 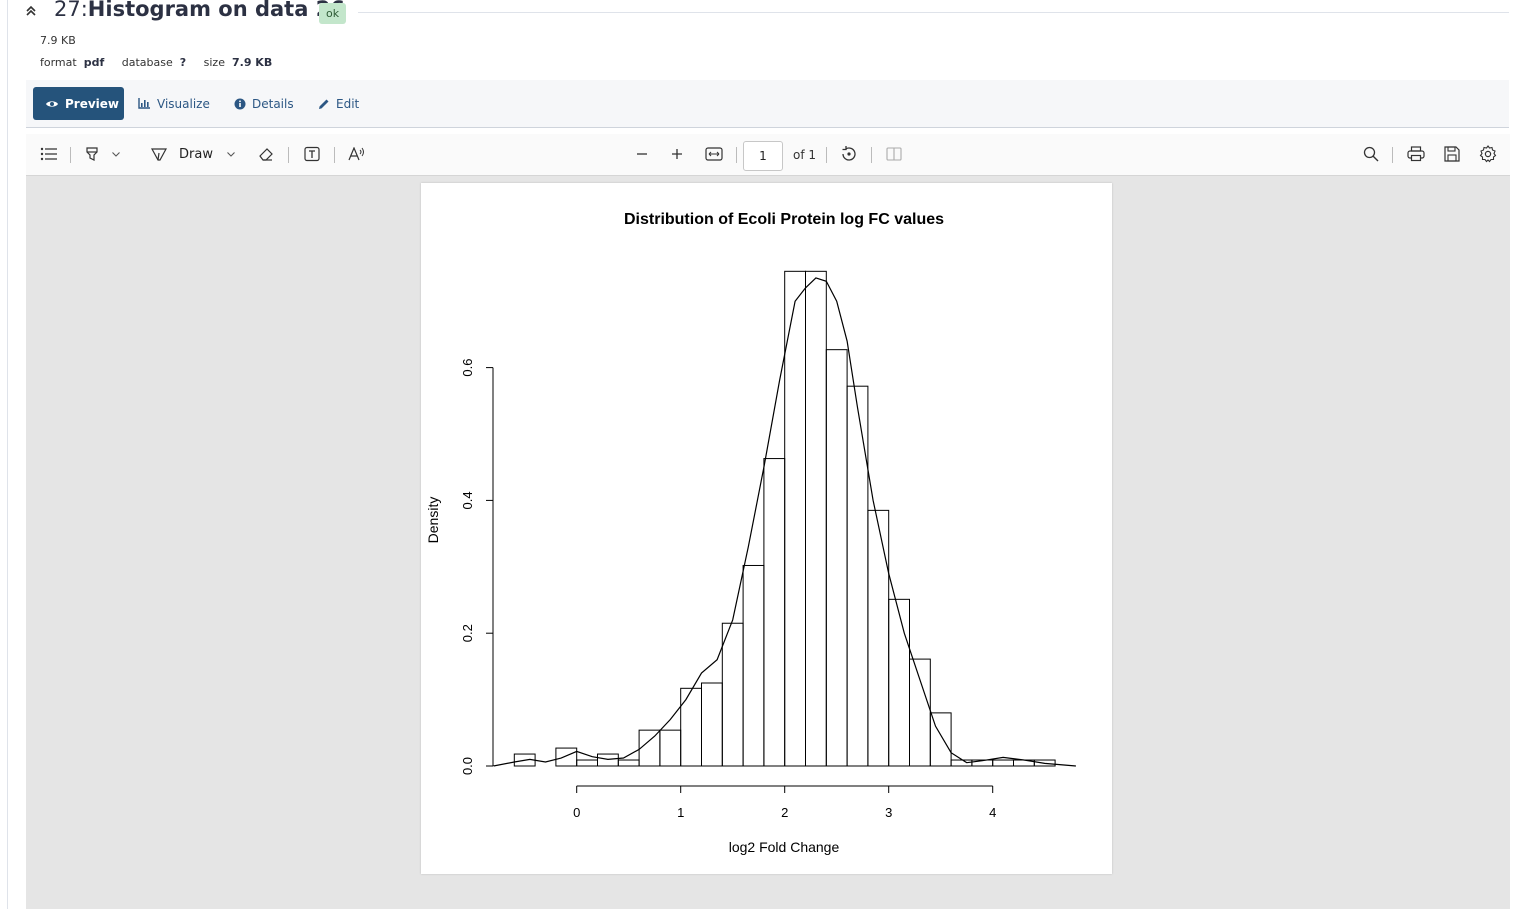 What do you see at coordinates (92, 103) in the screenshot?
I see `tab-preview-label: Preview` at bounding box center [92, 103].